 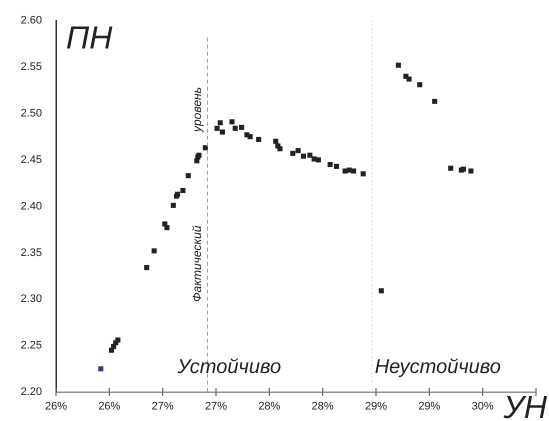 What do you see at coordinates (31, 346) in the screenshot?
I see `y-tick-label: 2.25` at bounding box center [31, 346].